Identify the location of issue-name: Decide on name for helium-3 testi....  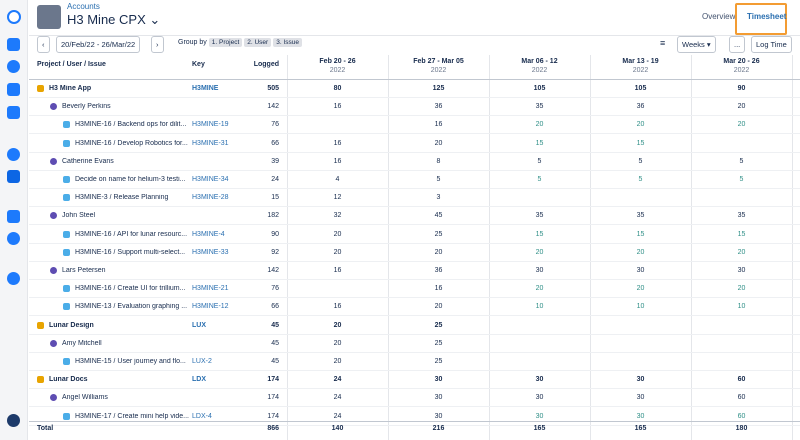
(130, 179).